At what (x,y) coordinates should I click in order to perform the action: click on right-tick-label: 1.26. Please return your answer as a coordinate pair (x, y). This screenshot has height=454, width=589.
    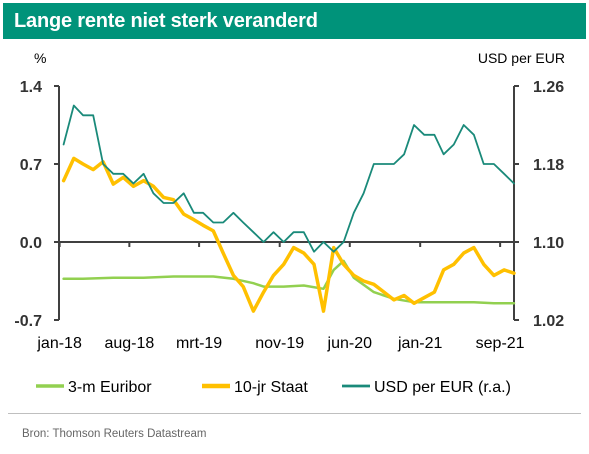
    Looking at the image, I should click on (548, 87).